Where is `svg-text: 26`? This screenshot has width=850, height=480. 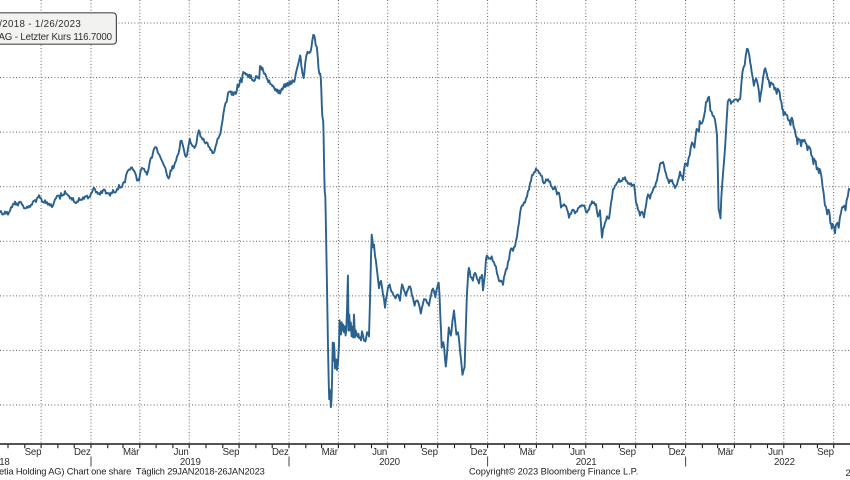 svg-text: 26 is located at coordinates (848, 473).